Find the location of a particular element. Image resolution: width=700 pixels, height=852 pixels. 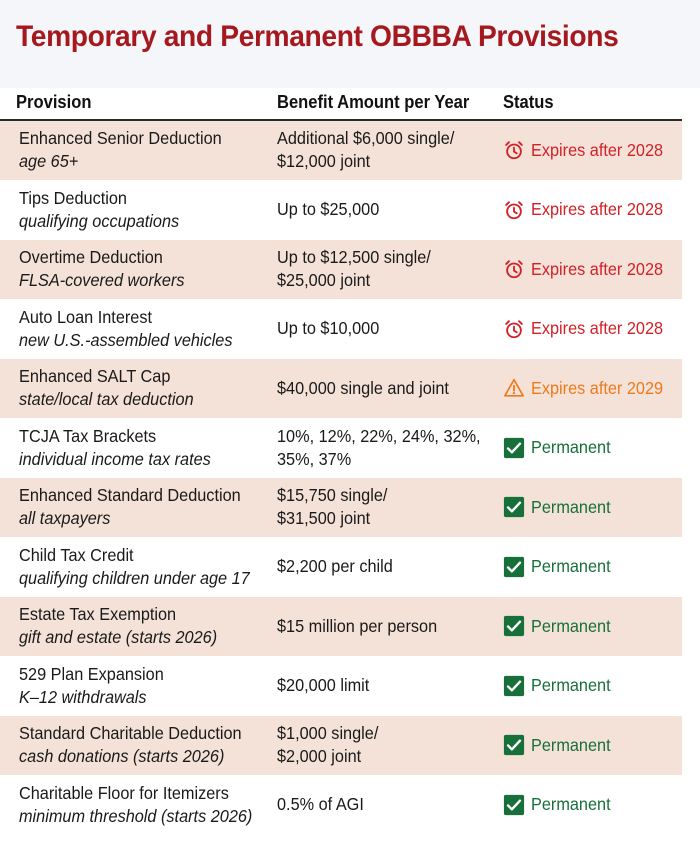

page-title: Temporary and Permanent OBBBA Provisions is located at coordinates (317, 36).